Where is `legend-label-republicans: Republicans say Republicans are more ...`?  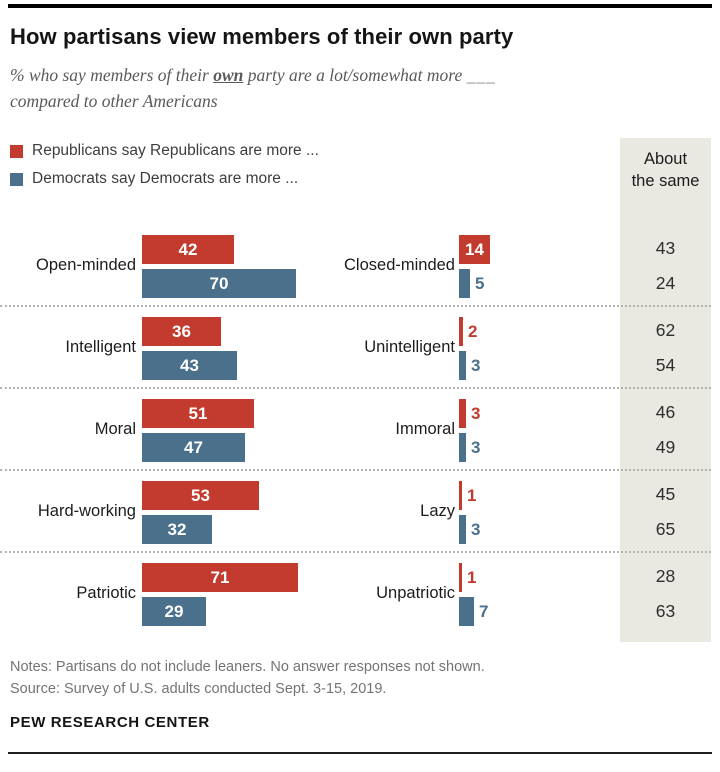
legend-label-republicans: Republicans say Republicans are more ... is located at coordinates (175, 150).